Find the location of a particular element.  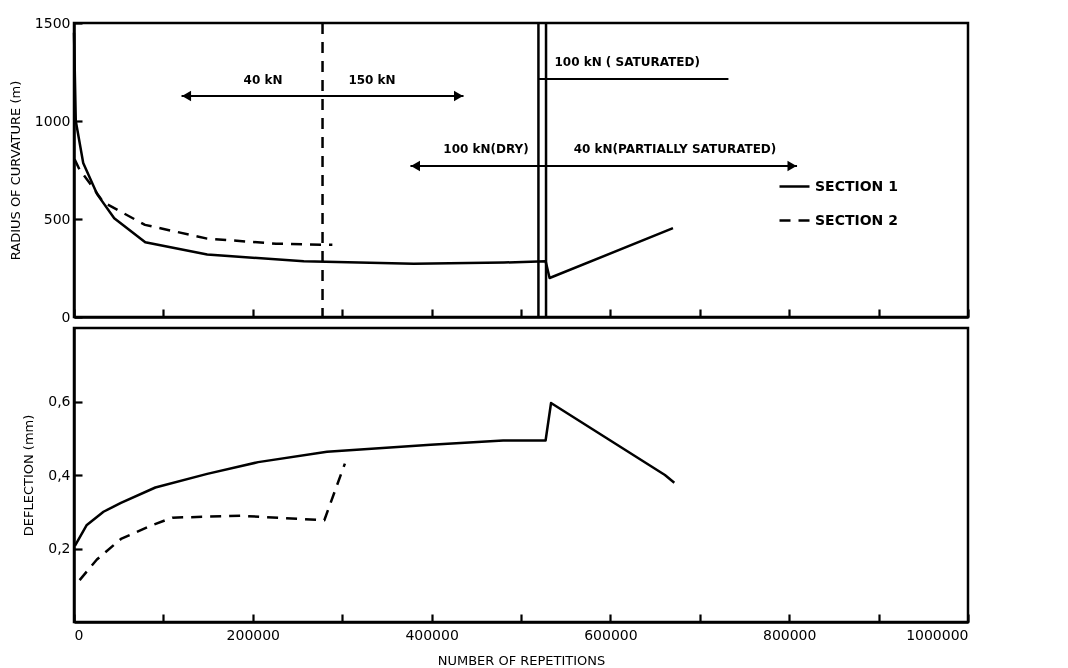

annotation: 40 kN(PARTIALLY SATURATED) is located at coordinates (675, 149).